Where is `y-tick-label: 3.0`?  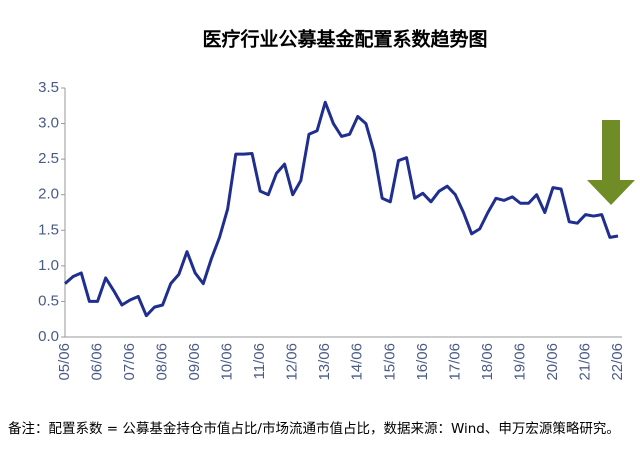 y-tick-label: 3.0 is located at coordinates (48, 123).